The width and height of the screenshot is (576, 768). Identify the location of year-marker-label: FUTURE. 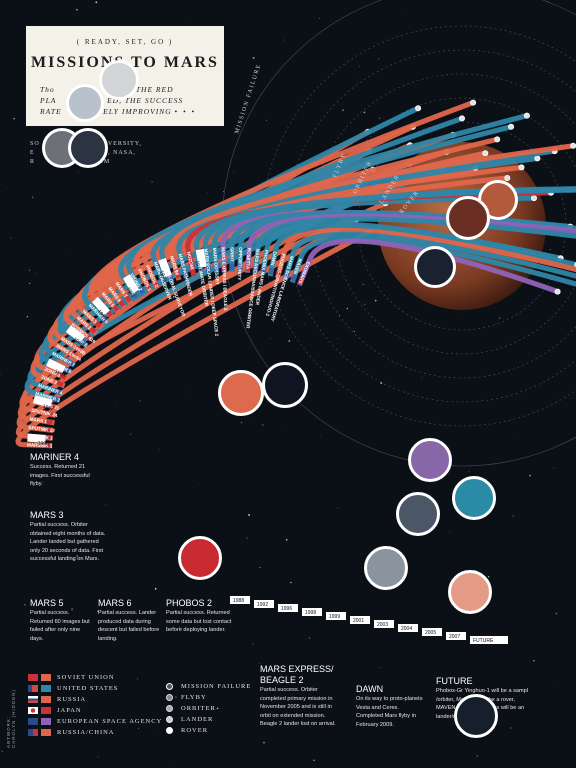
(483, 641).